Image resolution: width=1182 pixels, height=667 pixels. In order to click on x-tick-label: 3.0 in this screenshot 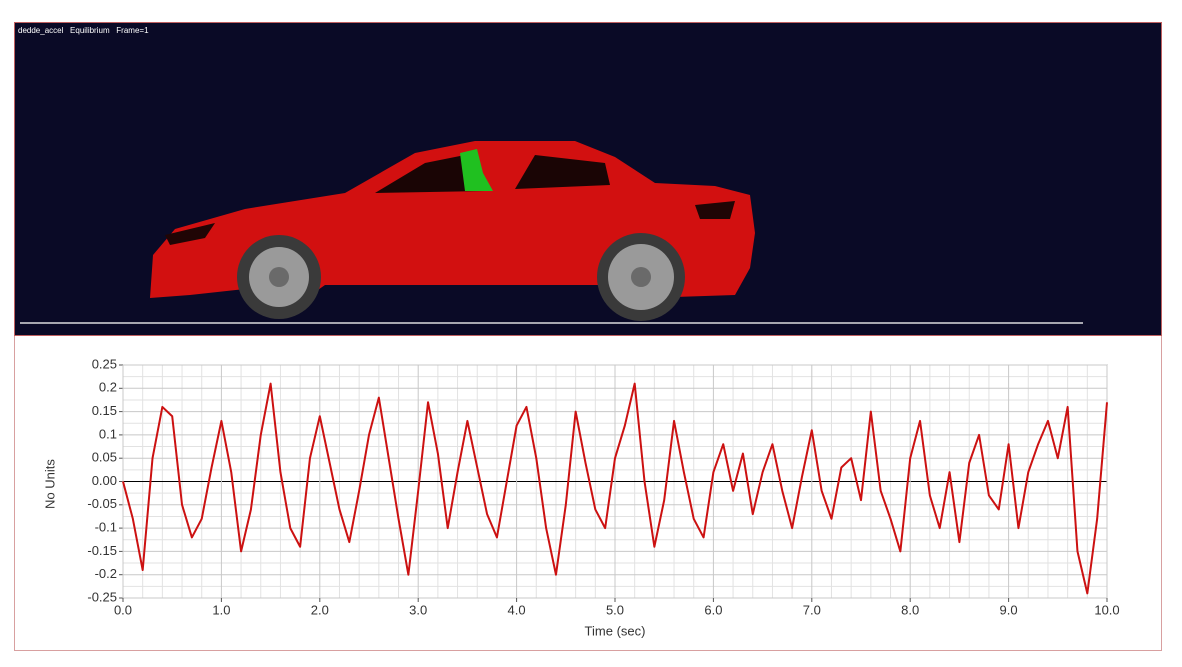, I will do `click(418, 609)`.